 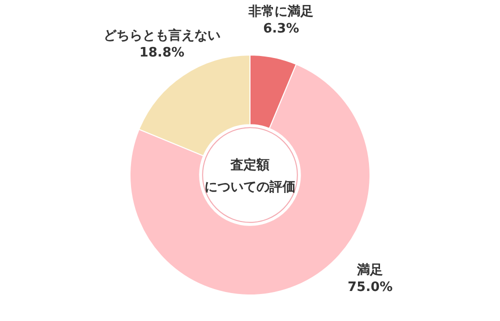 I want to click on data-label: 18.8%, so click(x=161, y=52).